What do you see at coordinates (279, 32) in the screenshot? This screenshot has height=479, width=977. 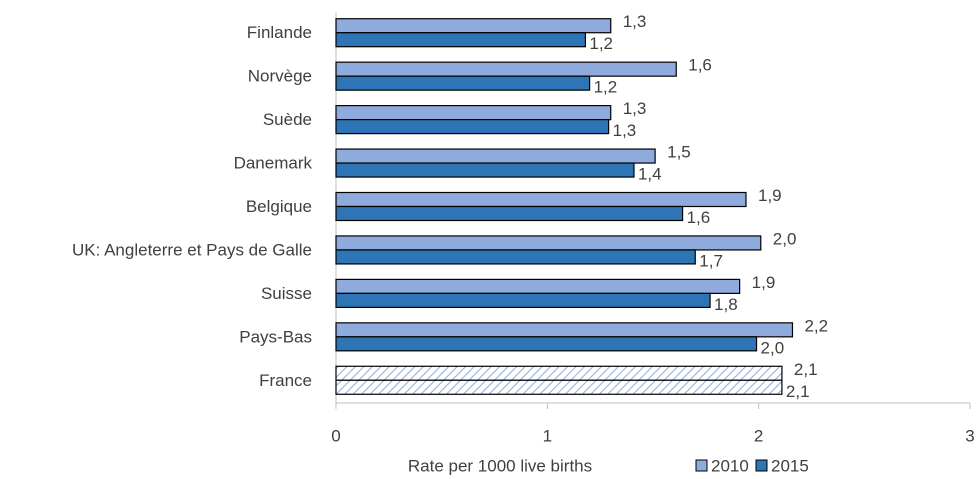 I see `y-tick-label: Finlande` at bounding box center [279, 32].